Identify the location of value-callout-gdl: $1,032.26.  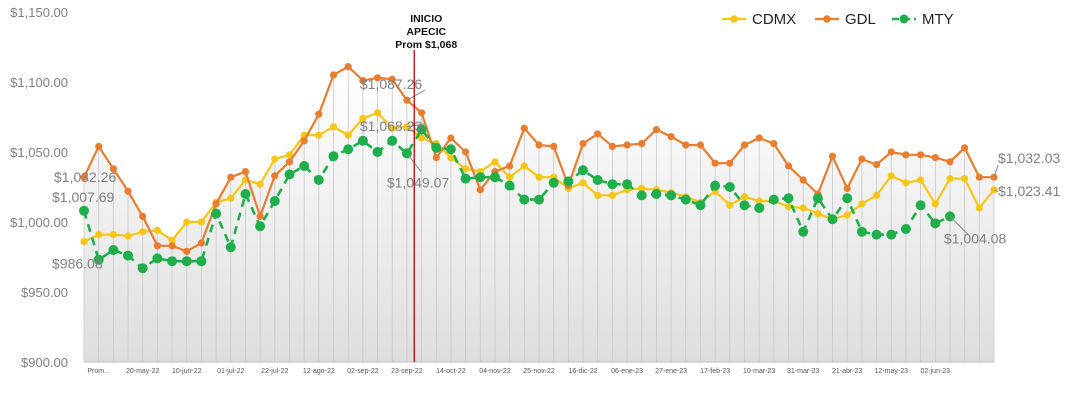
(85, 177).